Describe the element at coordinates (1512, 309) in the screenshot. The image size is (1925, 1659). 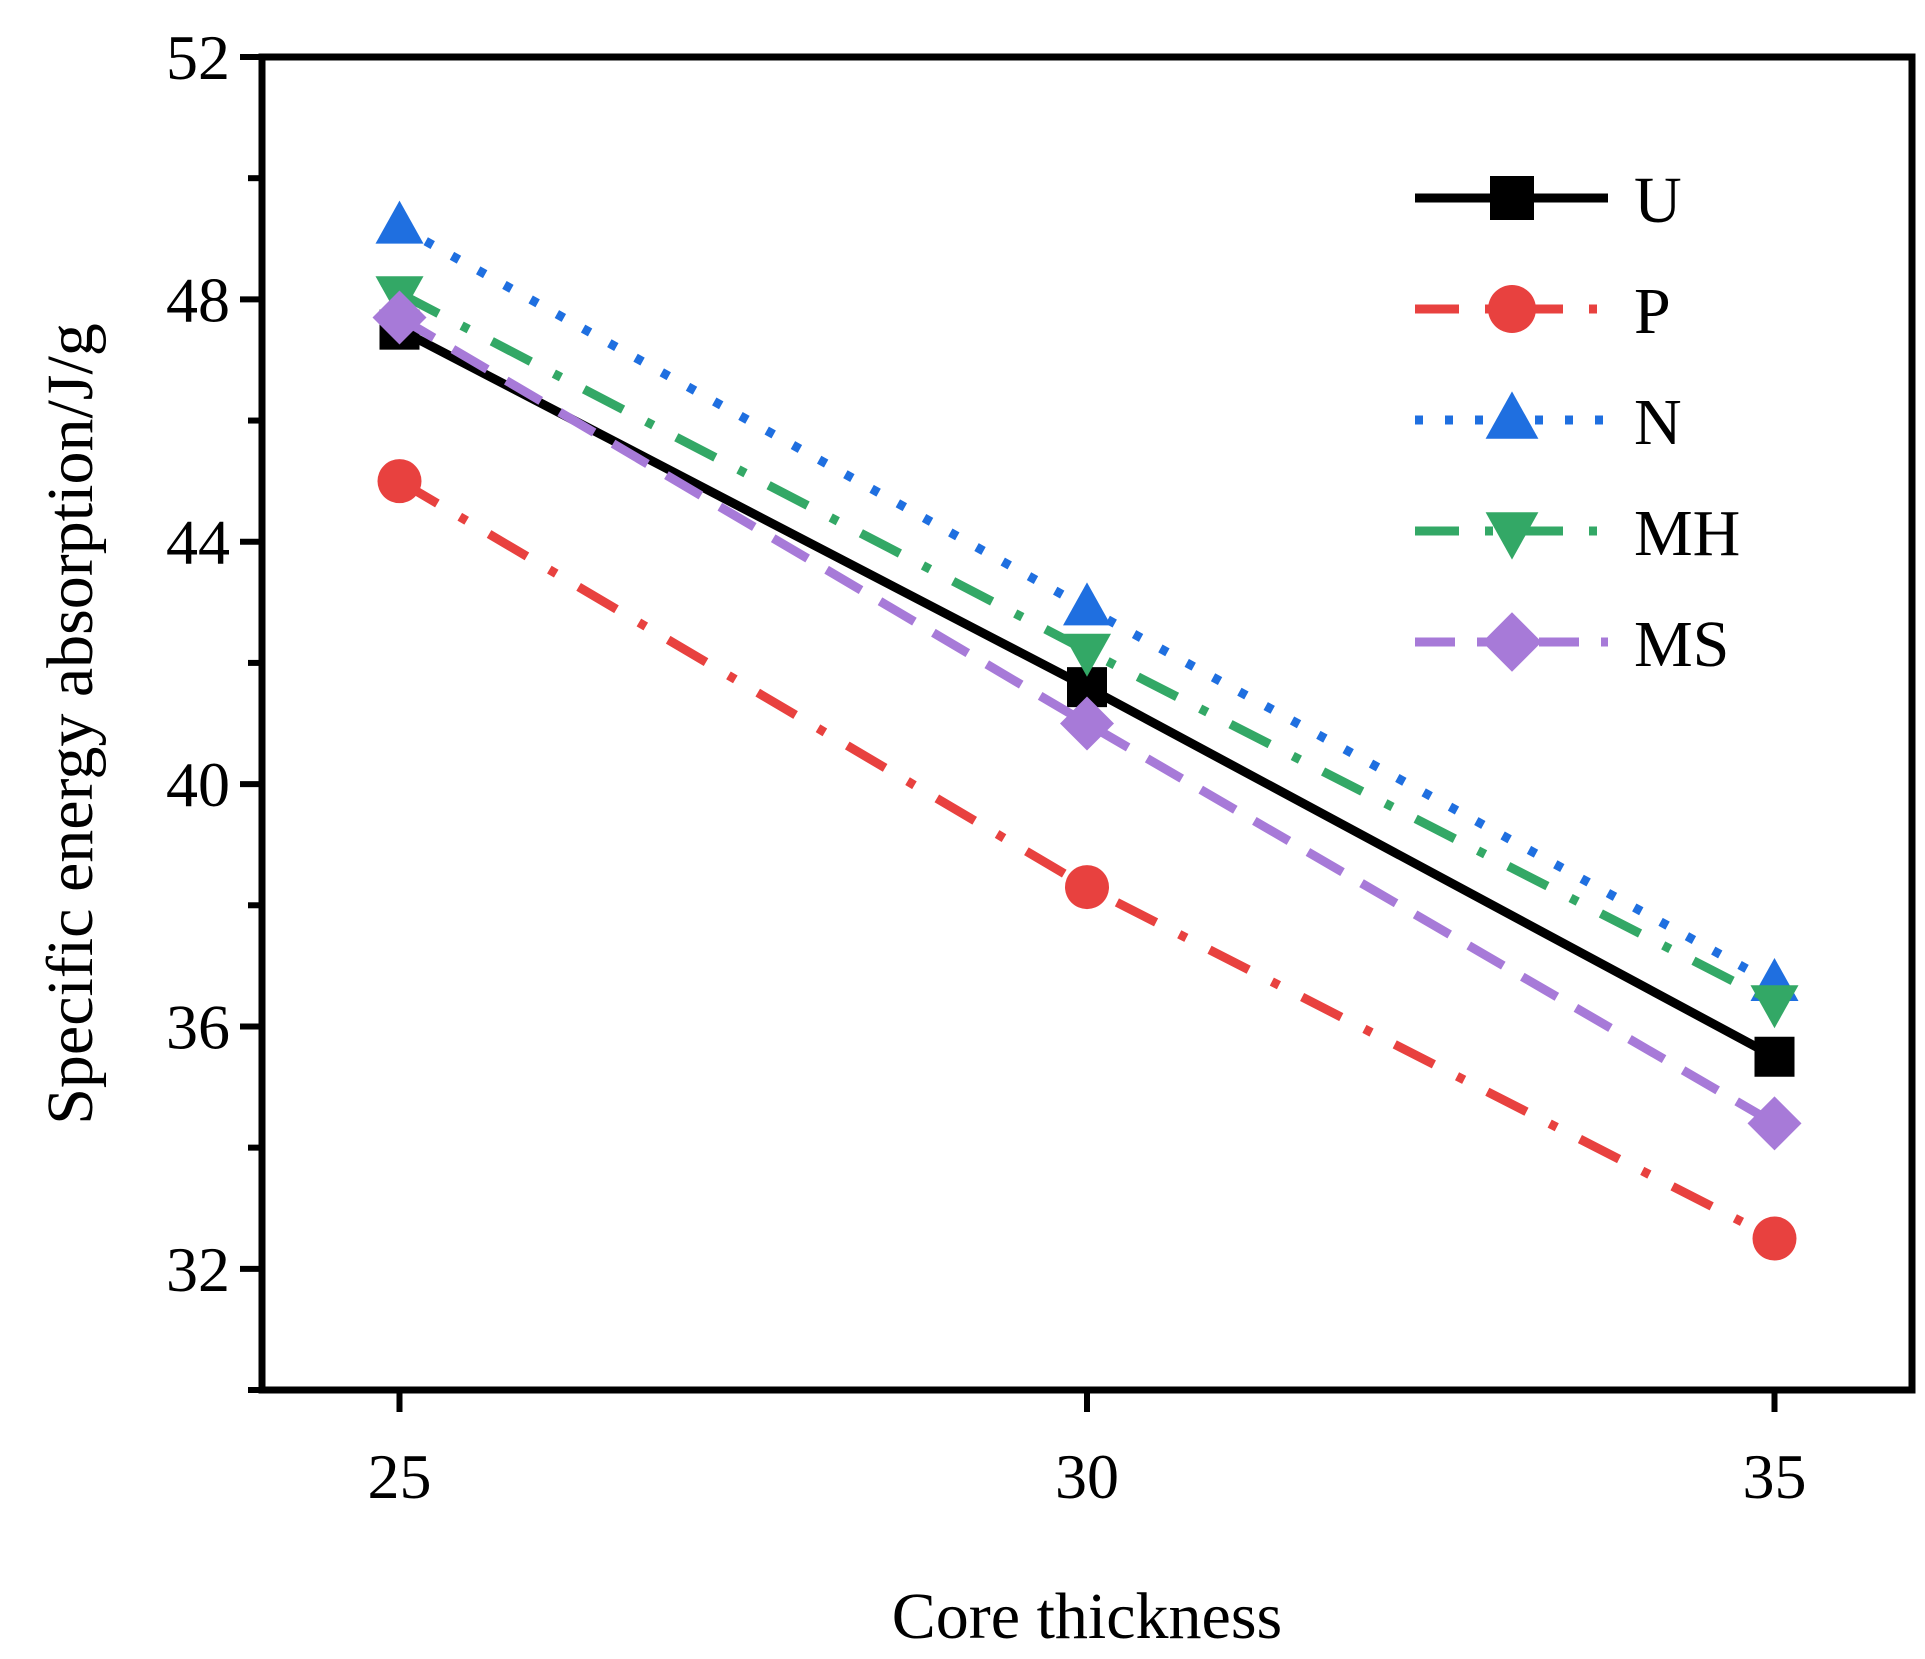
I see `legend-marker-p` at that location.